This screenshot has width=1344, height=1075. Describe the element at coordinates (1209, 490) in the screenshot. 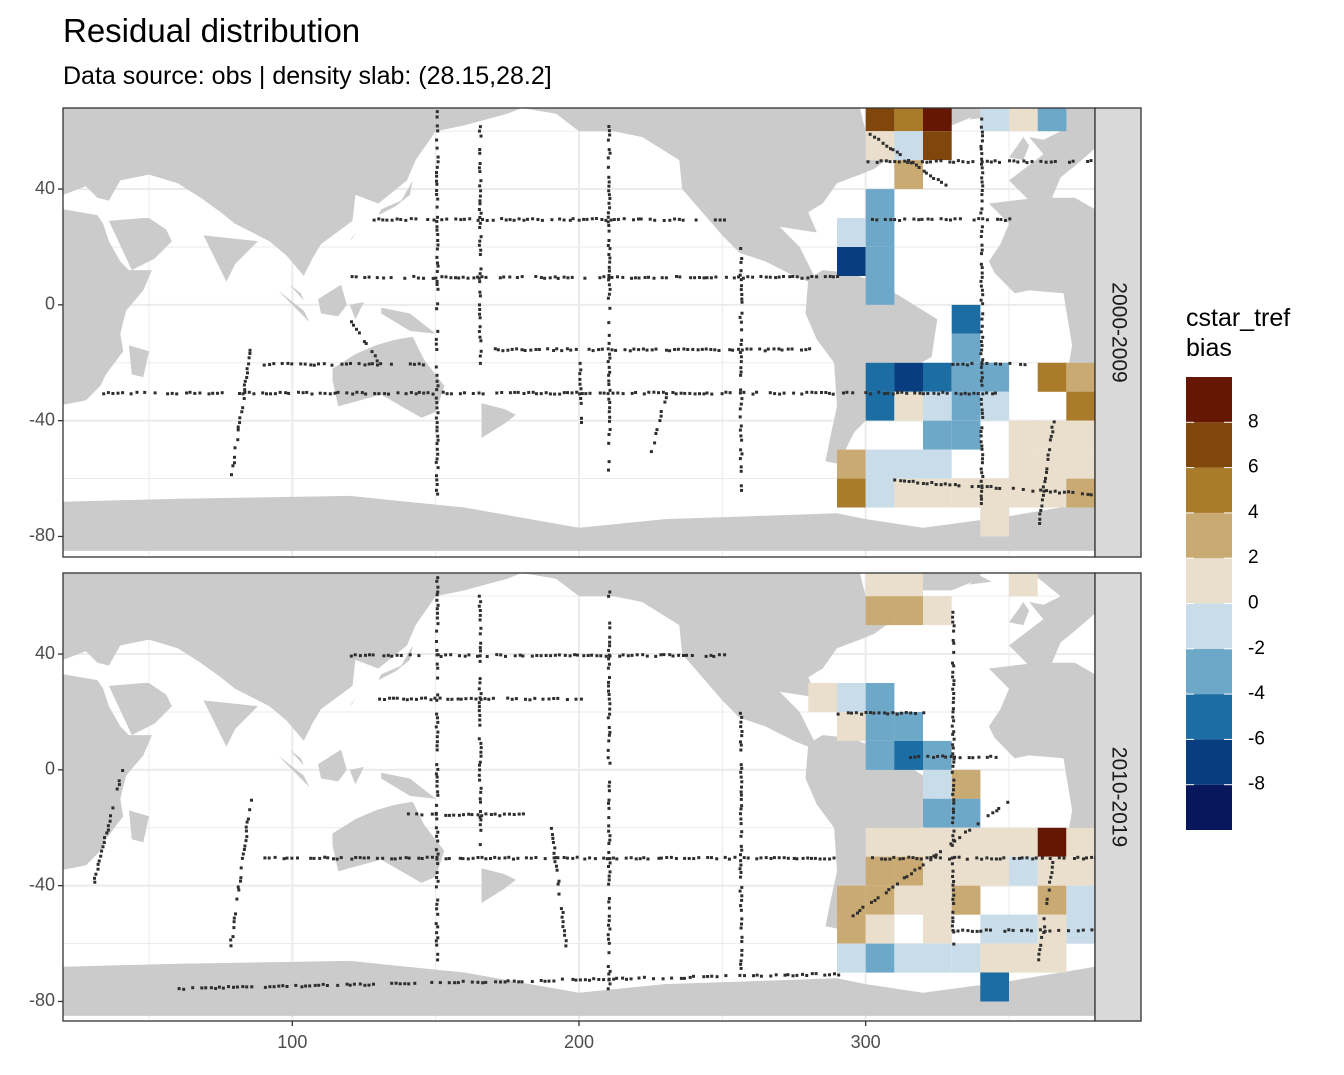

I see `legend-swatch` at that location.